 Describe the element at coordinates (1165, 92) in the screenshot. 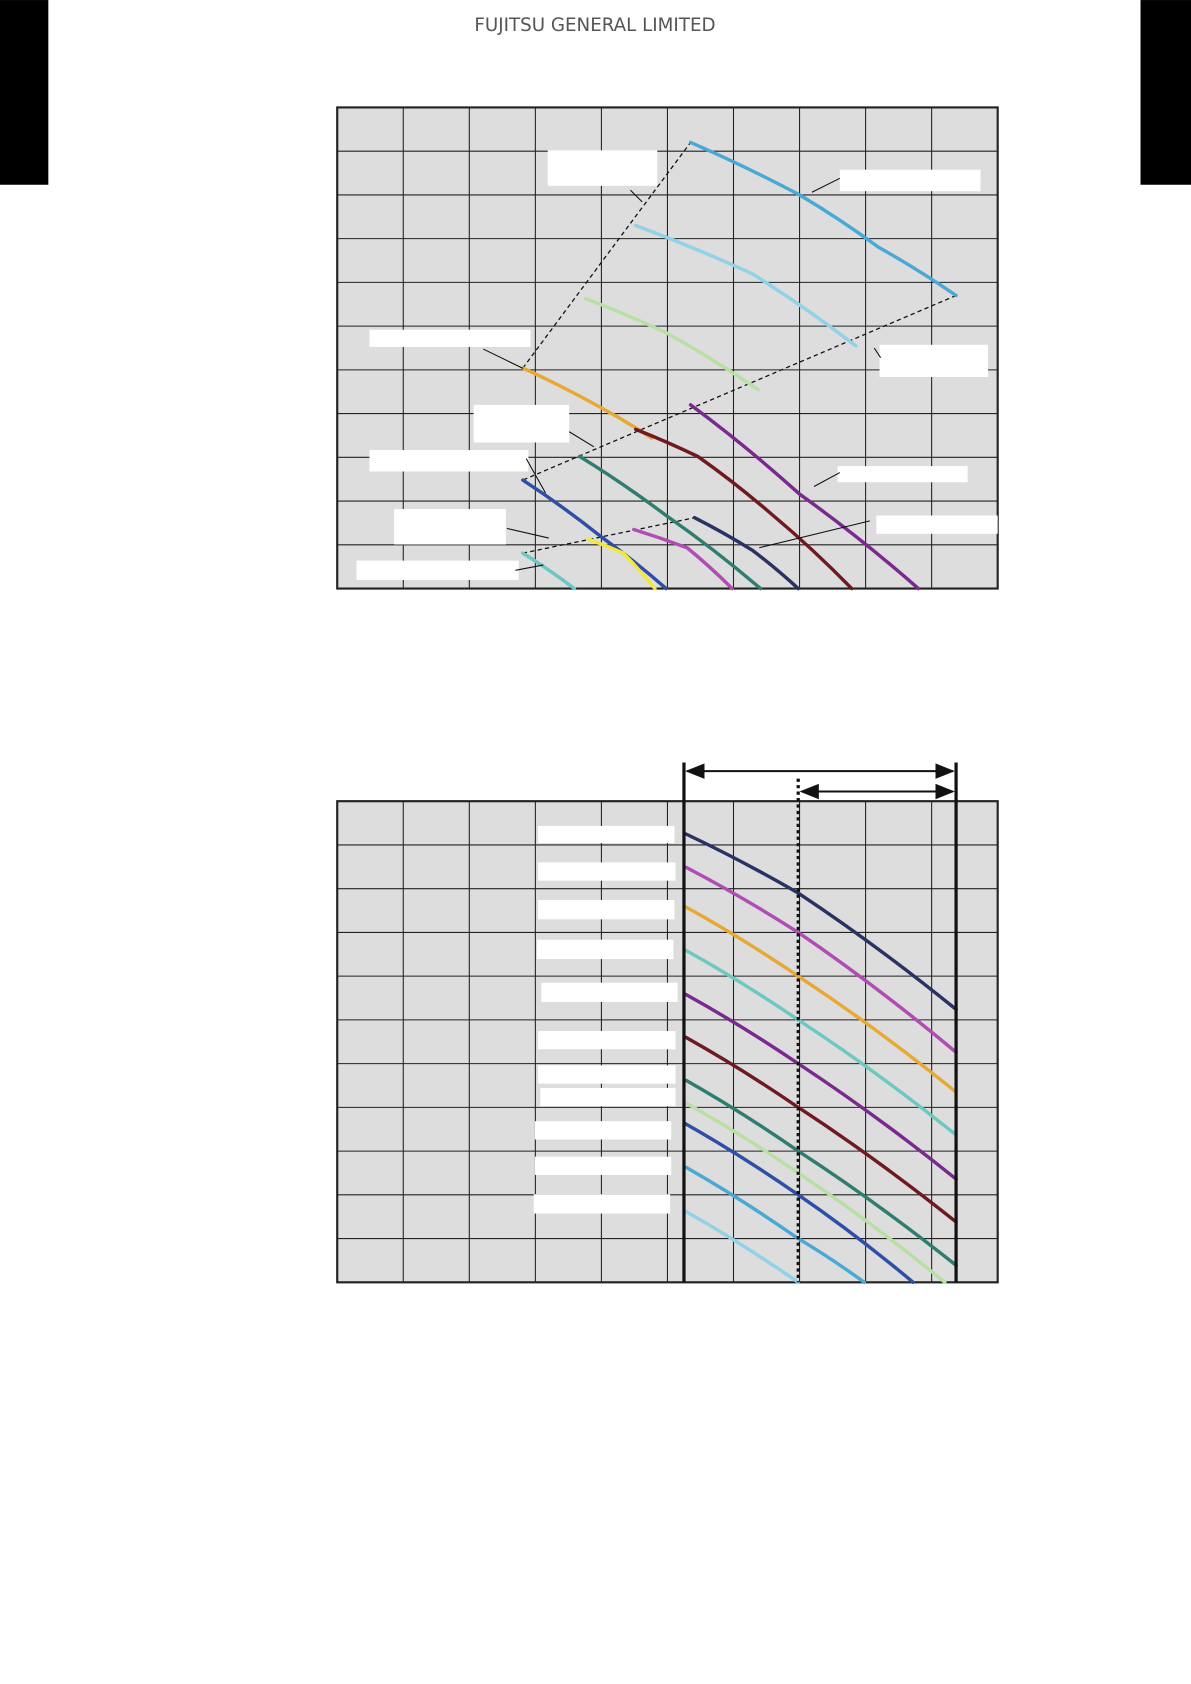

I see `corner-tab-right` at that location.